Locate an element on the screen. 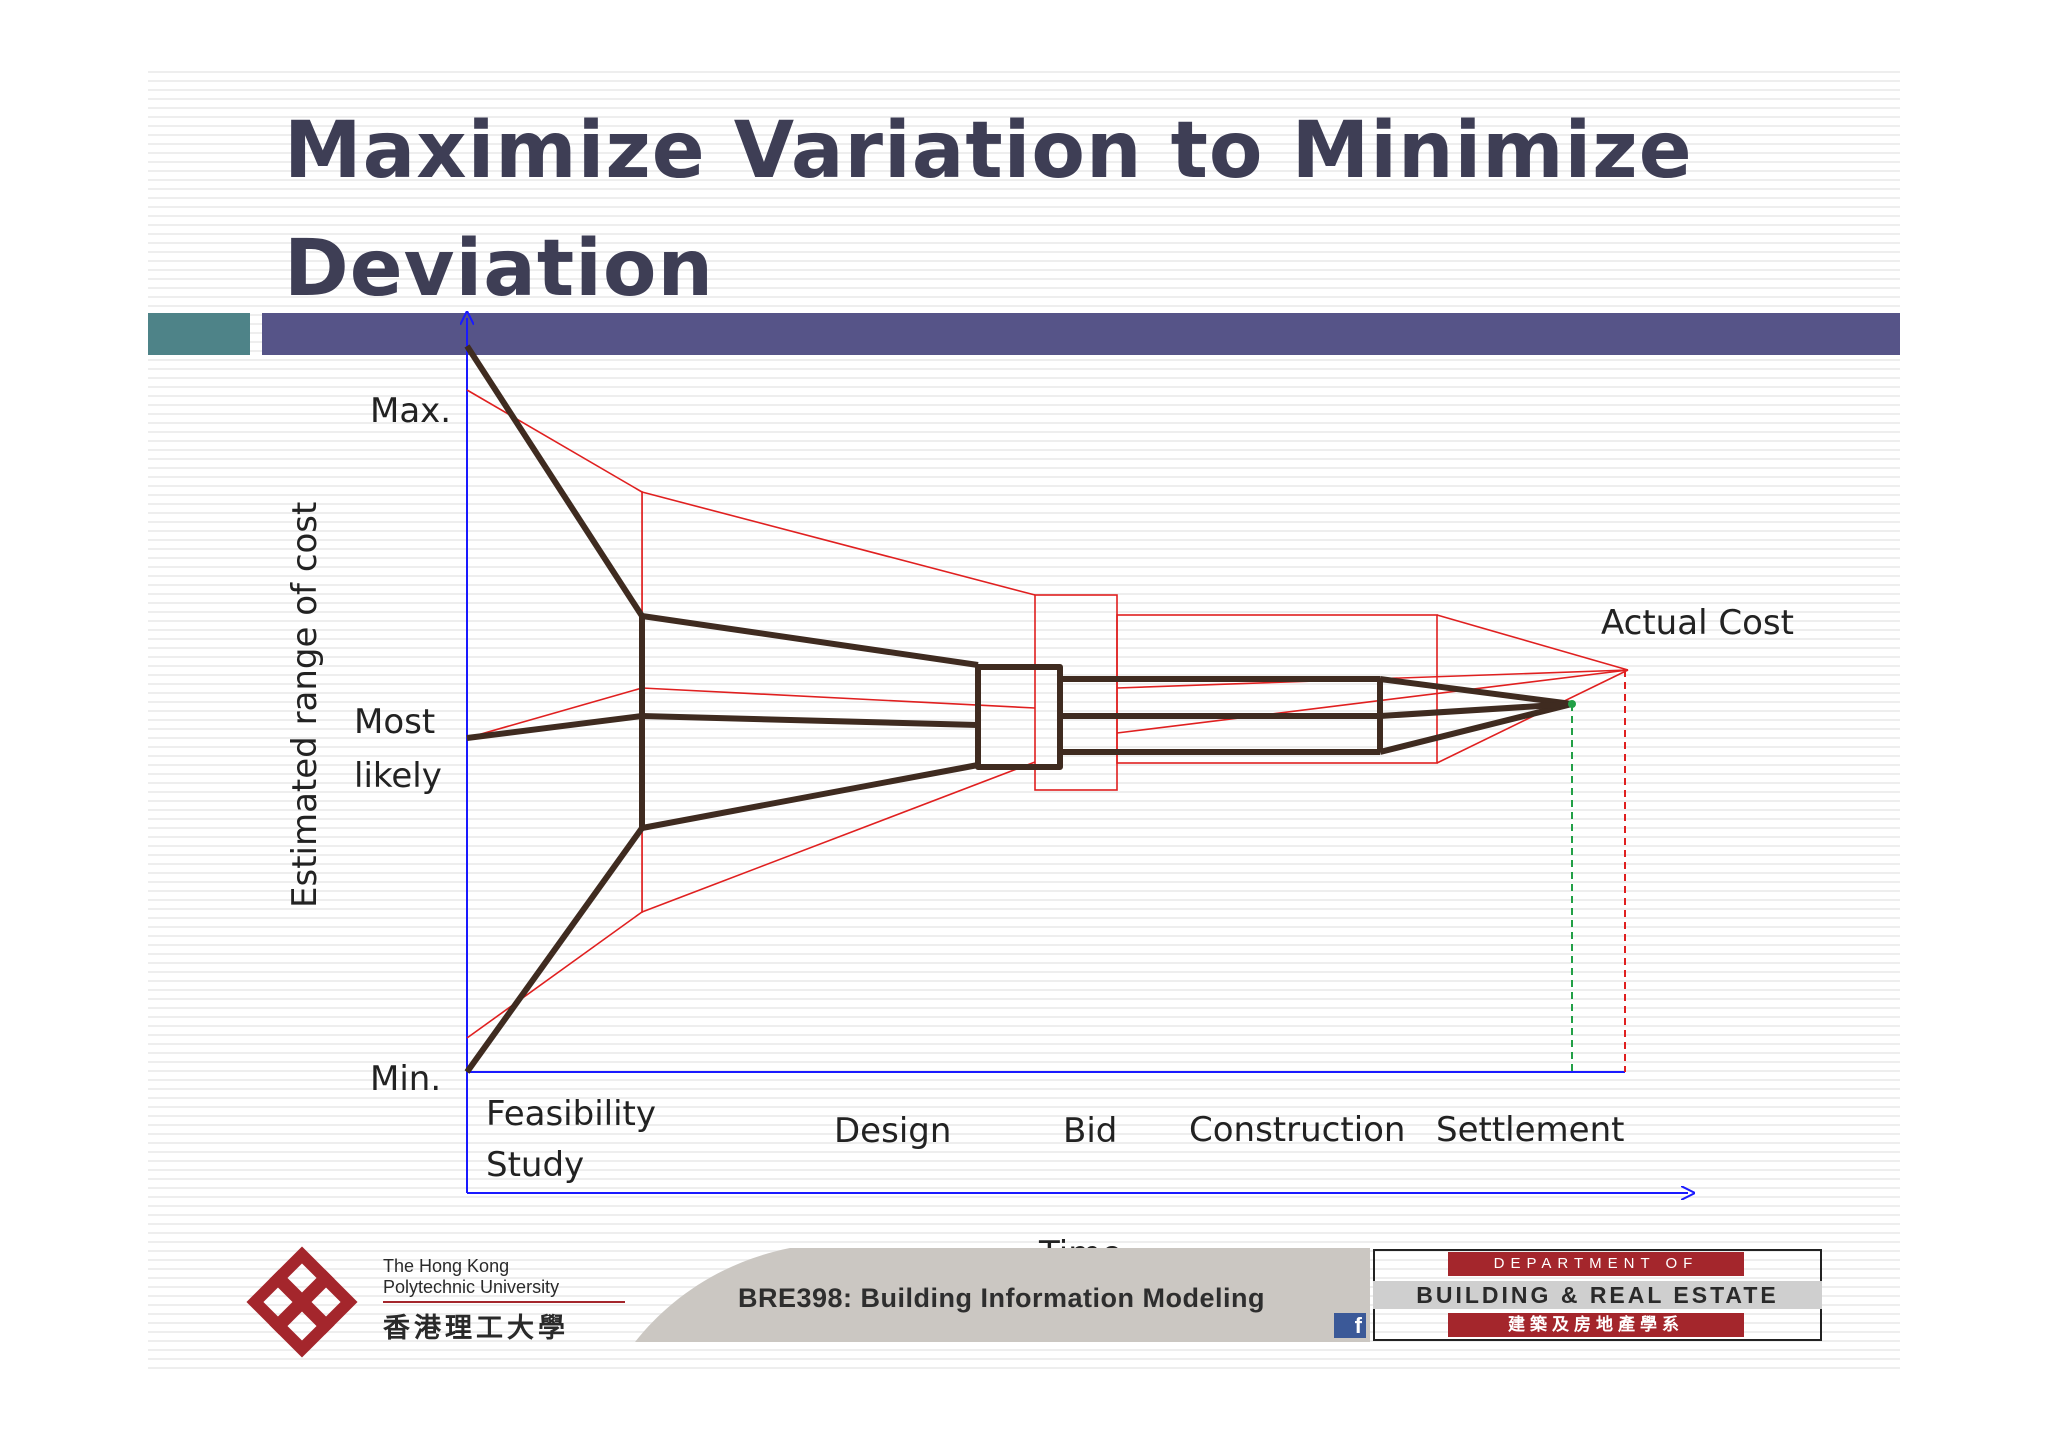 The image size is (2048, 1447). polyu-name-chinese: 香港理工大學 is located at coordinates (476, 1328).